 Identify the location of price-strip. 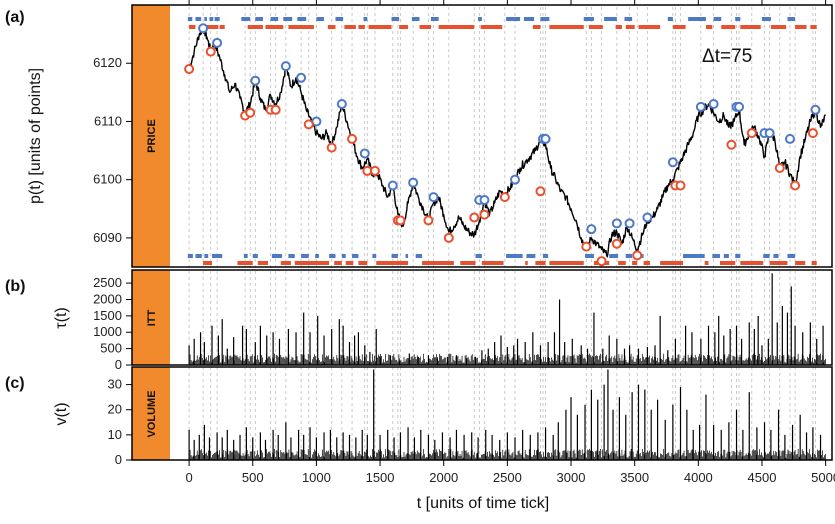
(151, 136).